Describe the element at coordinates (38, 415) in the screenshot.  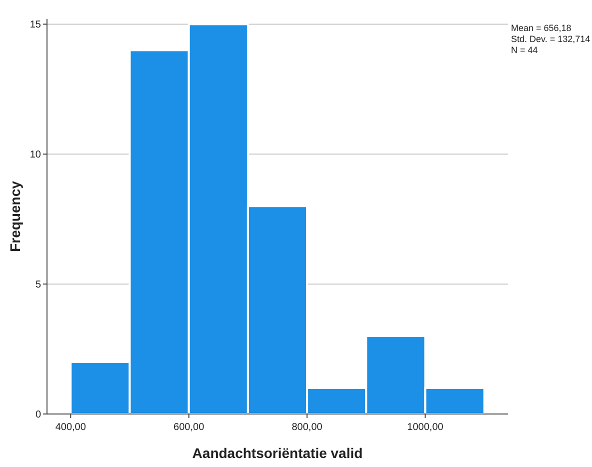
I see `y-tick-label: 0` at that location.